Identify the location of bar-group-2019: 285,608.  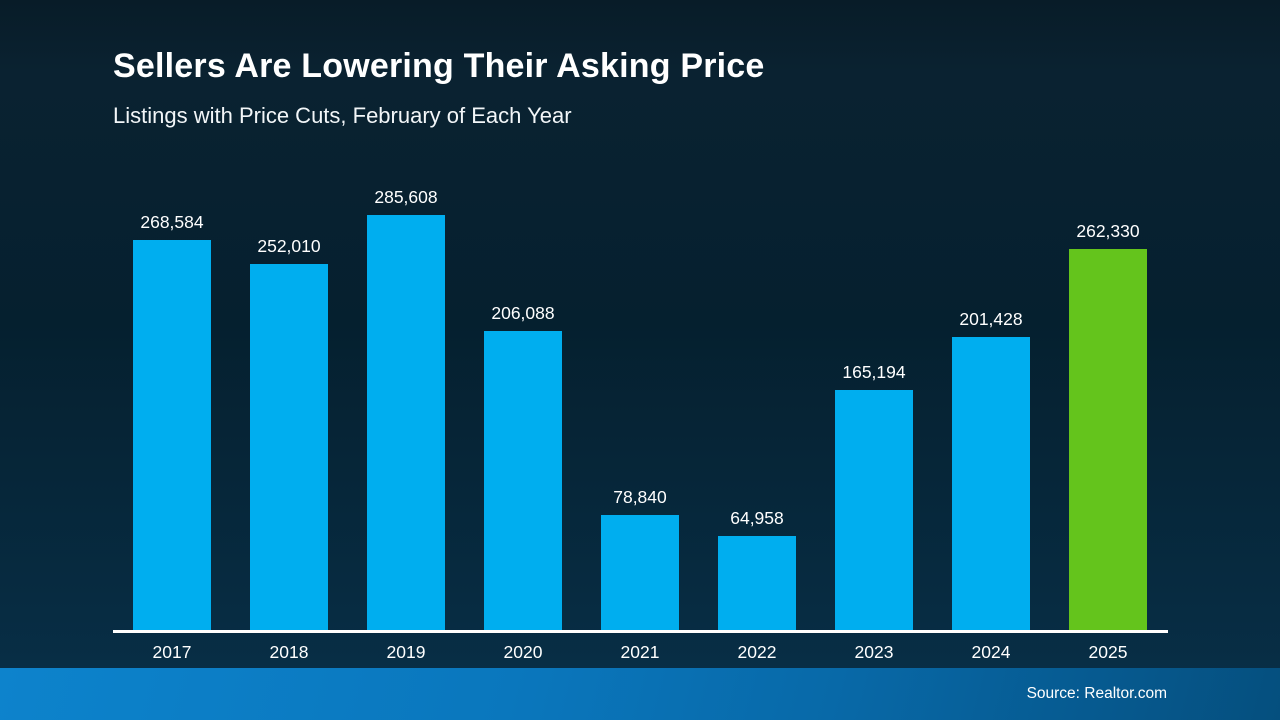
(406, 408).